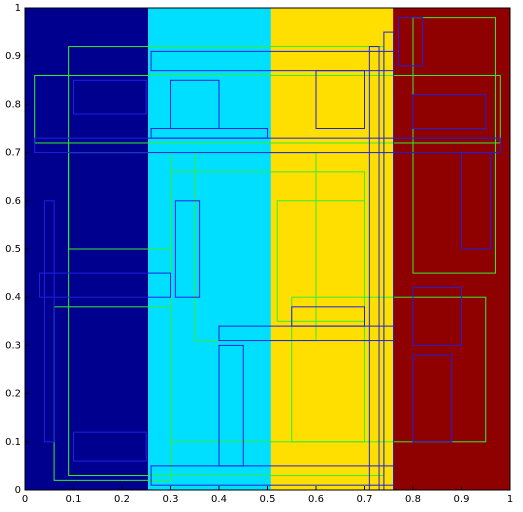 This screenshot has width=523, height=512. I want to click on y-tick-label: 0.7, so click(13, 153).